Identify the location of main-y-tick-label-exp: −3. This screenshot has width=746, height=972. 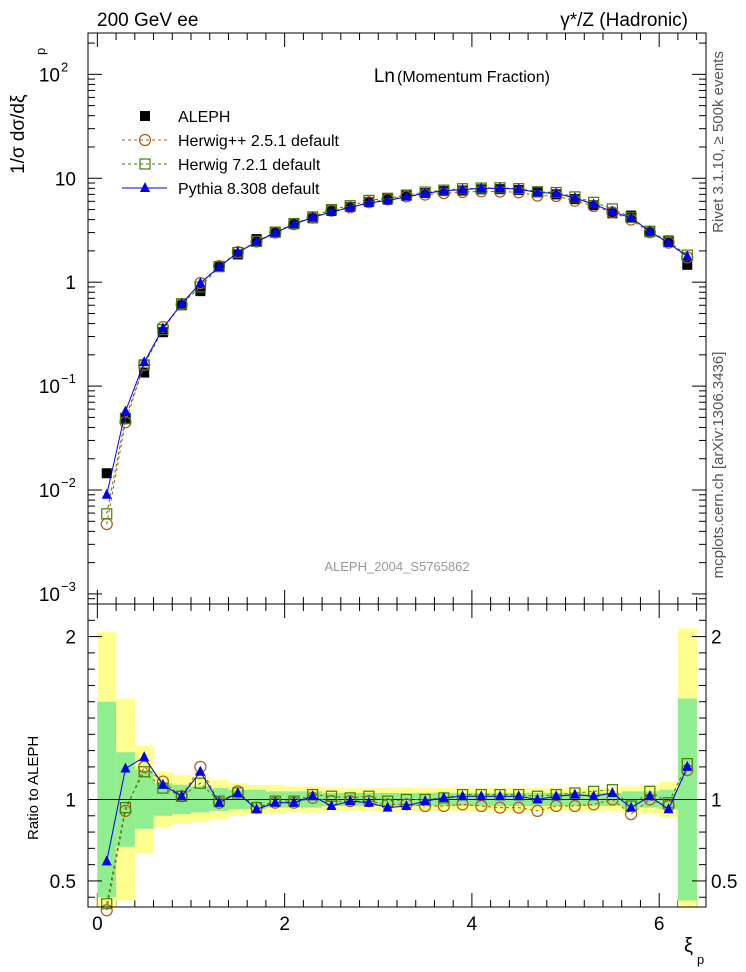
(68, 586).